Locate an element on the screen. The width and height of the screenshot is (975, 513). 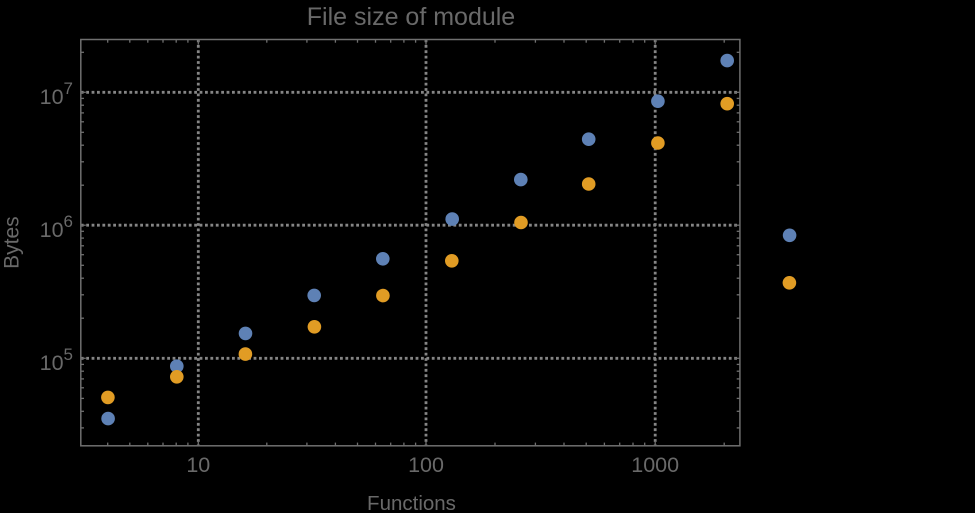
svg-text: 1000 is located at coordinates (655, 465).